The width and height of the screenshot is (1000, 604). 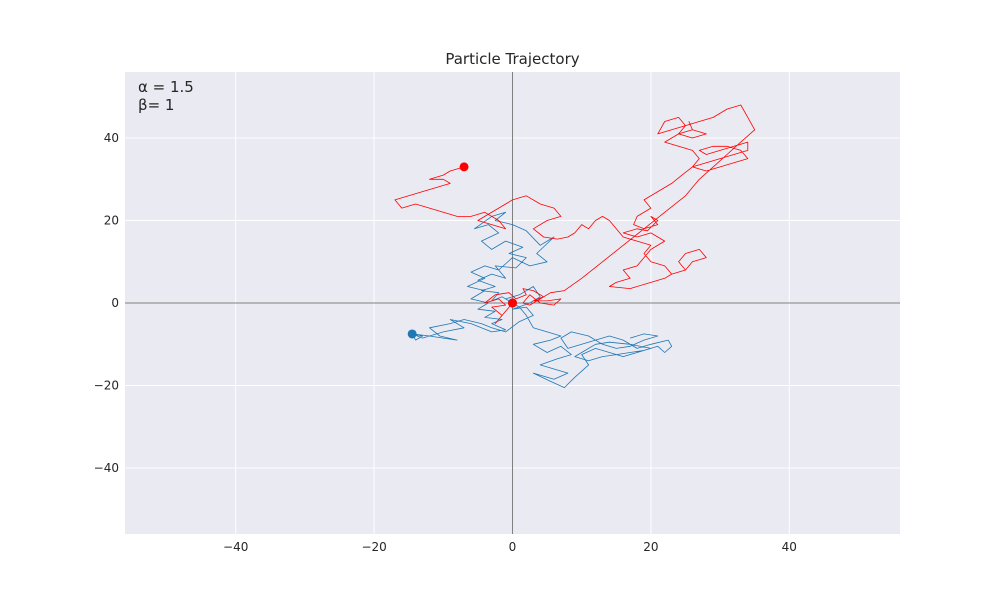 What do you see at coordinates (111, 221) in the screenshot?
I see `y-tick-label: 20` at bounding box center [111, 221].